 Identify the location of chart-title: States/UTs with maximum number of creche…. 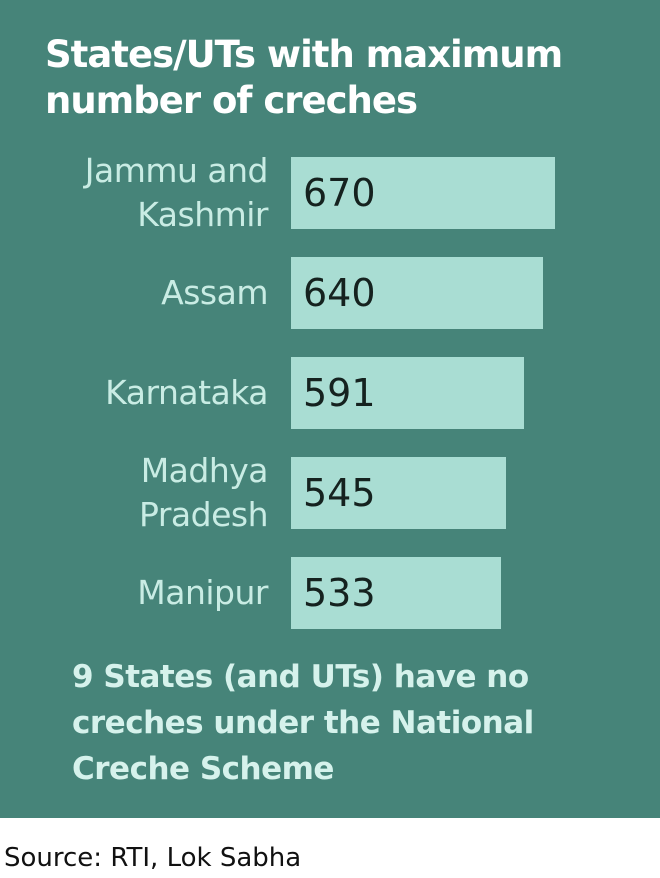
(304, 77).